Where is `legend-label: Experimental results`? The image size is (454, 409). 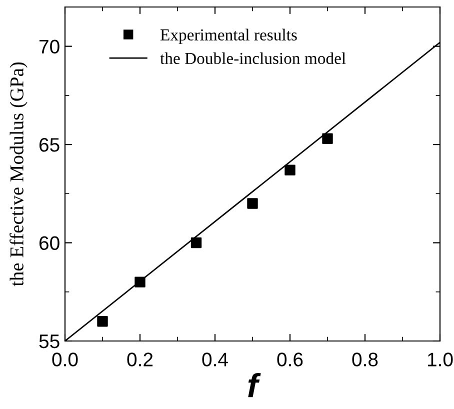 legend-label: Experimental results is located at coordinates (228, 36).